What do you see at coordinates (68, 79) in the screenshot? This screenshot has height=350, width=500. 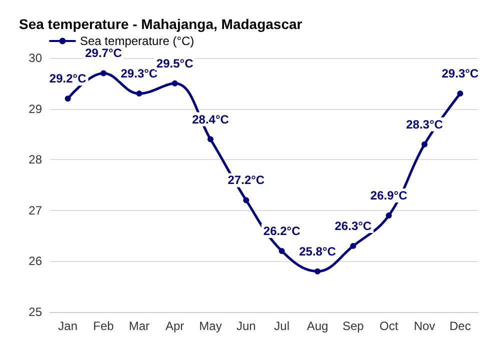 I see `data-label: 29.2°C` at bounding box center [68, 79].